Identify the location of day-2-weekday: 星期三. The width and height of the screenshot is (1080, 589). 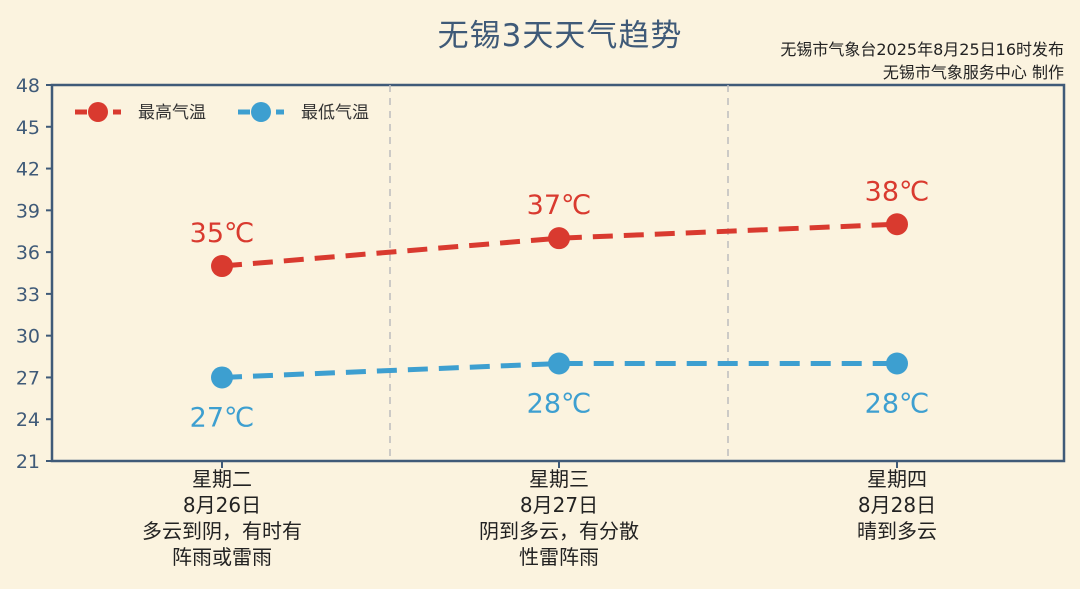
(559, 479).